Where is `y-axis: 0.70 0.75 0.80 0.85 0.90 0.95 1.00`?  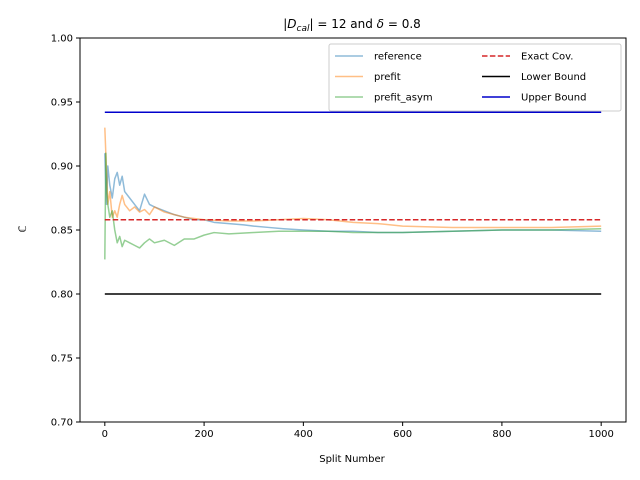
y-axis: 0.70 0.75 0.80 0.85 0.90 0.95 1.00 is located at coordinates (65, 231).